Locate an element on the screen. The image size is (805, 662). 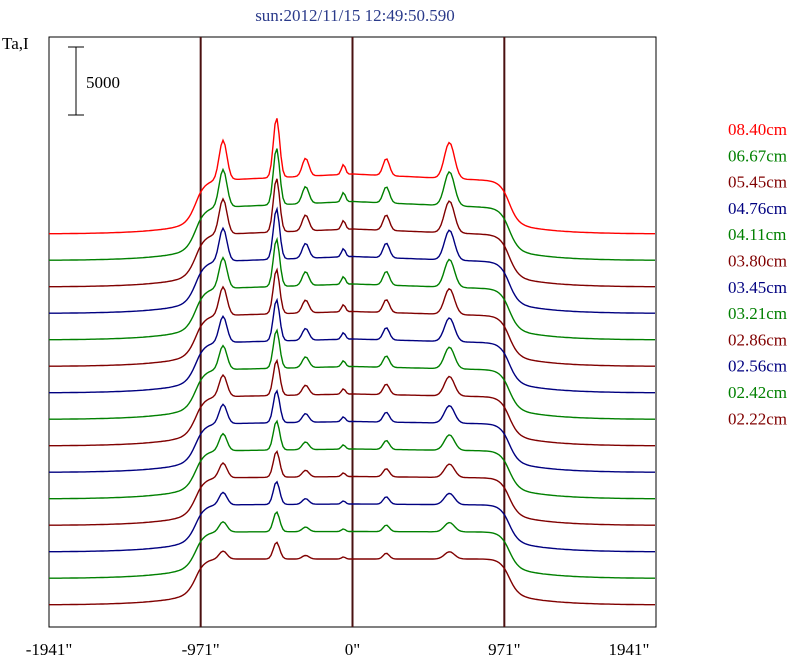
legend-entry: 03.21cm is located at coordinates (757, 313).